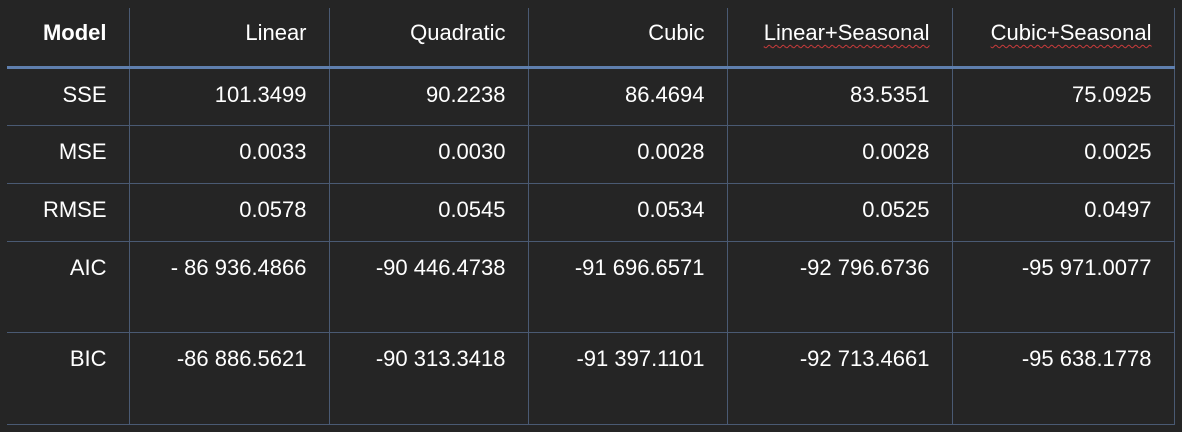  Describe the element at coordinates (839, 286) in the screenshot. I see `table-cell: -92 796.6736` at that location.